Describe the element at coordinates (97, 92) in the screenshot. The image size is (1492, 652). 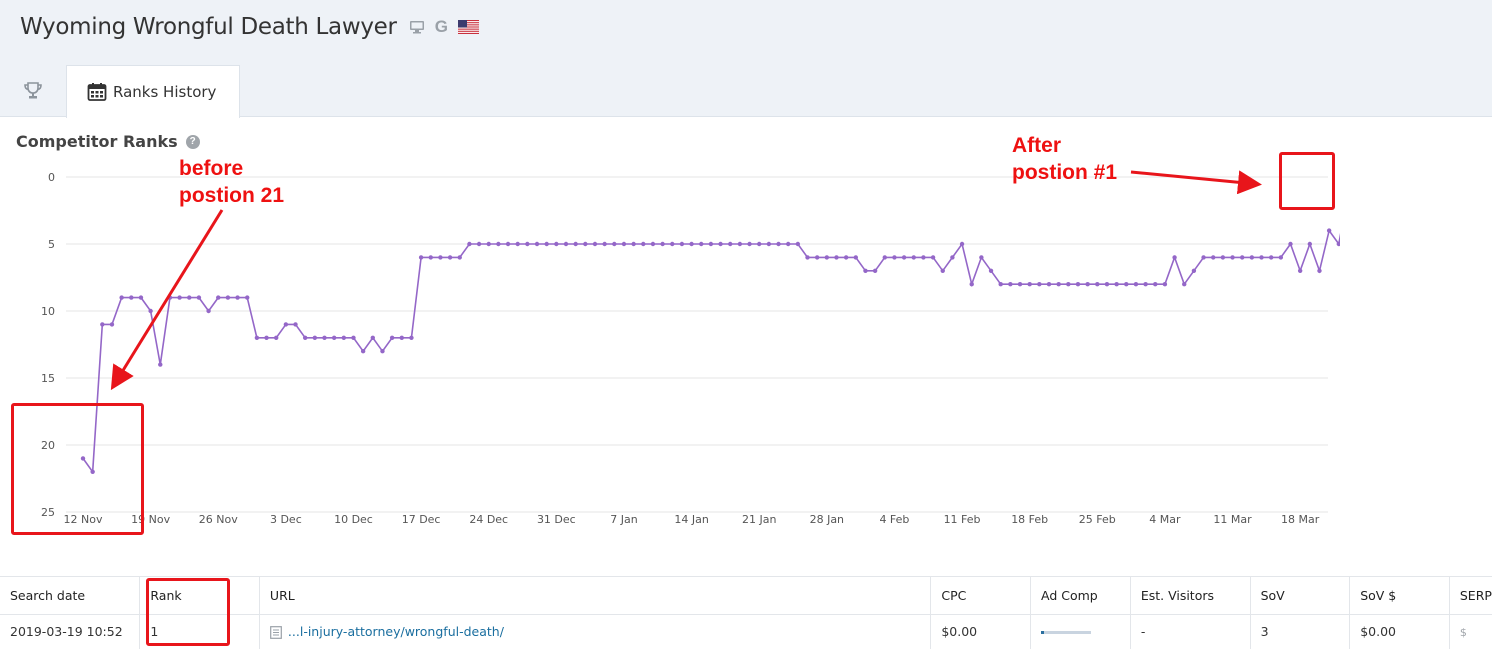
I see `calendar-icon` at that location.